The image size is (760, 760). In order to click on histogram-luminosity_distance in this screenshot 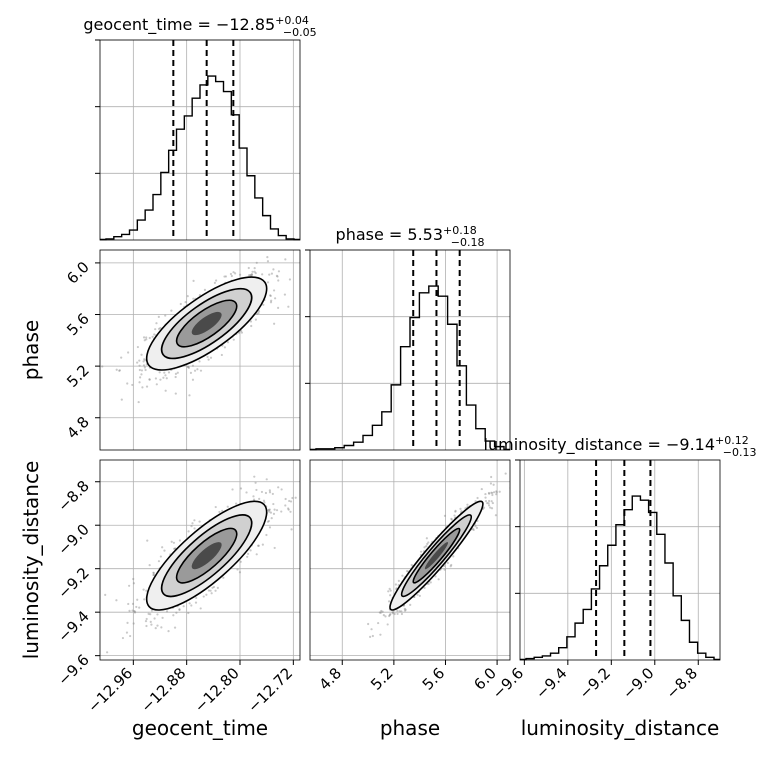, I will do `click(620, 578)`.